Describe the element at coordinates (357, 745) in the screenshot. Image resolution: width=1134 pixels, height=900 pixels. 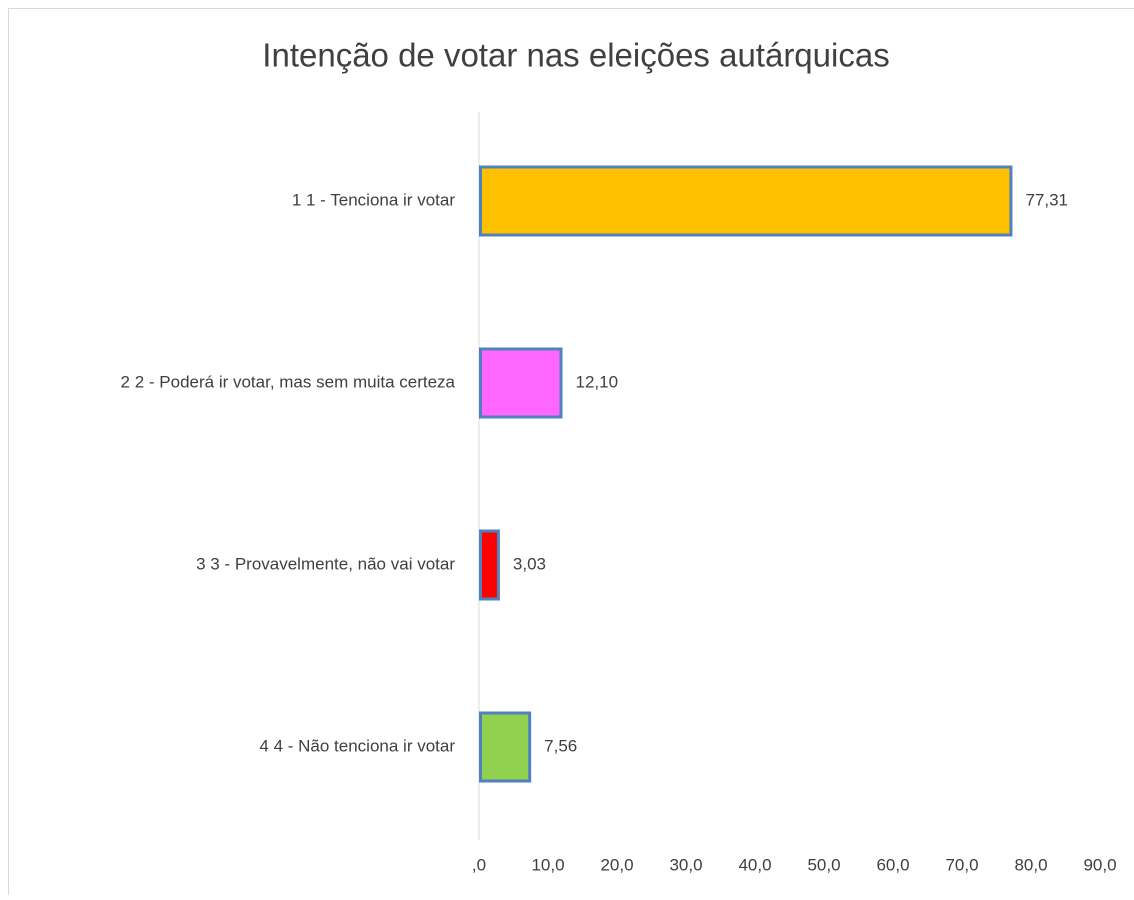
I see `y-tick-label: 4 4 - Não tenciona ir votar` at that location.